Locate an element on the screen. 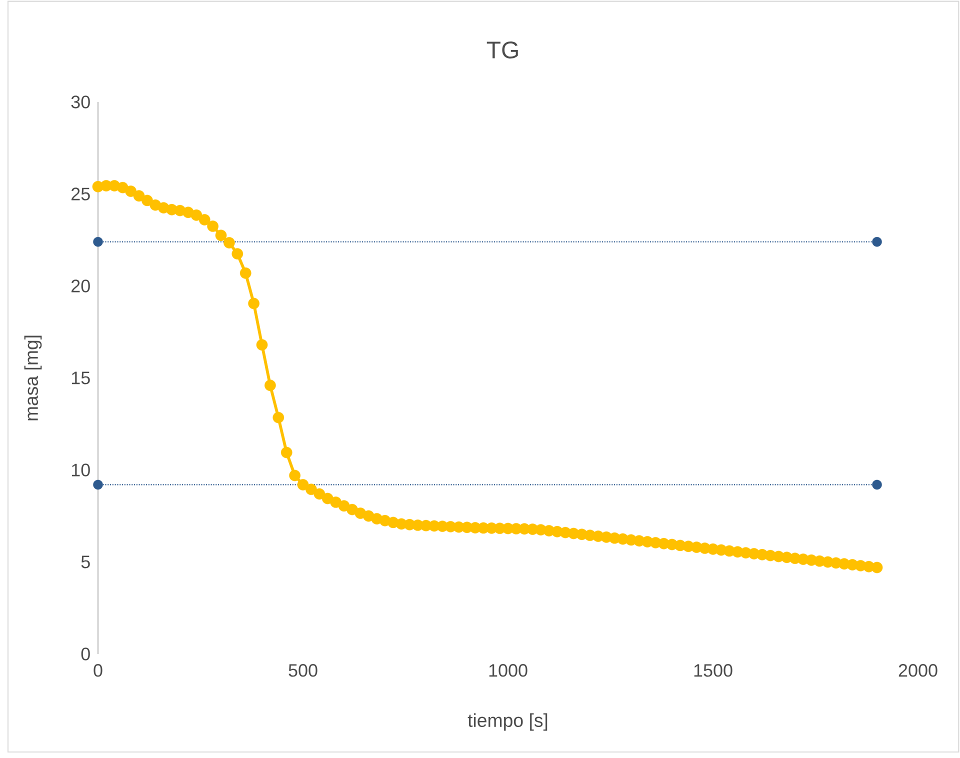  y-tick-label: 10 is located at coordinates (81, 470).